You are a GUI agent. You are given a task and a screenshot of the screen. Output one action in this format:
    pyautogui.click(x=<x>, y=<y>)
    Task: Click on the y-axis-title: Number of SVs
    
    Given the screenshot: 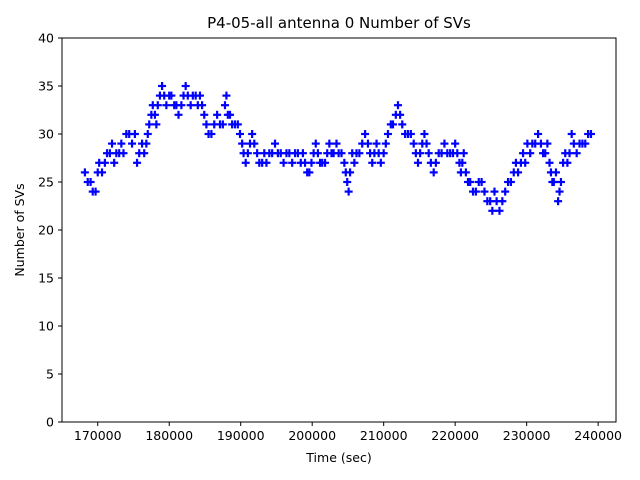 What is the action you would take?
    pyautogui.click(x=19, y=229)
    